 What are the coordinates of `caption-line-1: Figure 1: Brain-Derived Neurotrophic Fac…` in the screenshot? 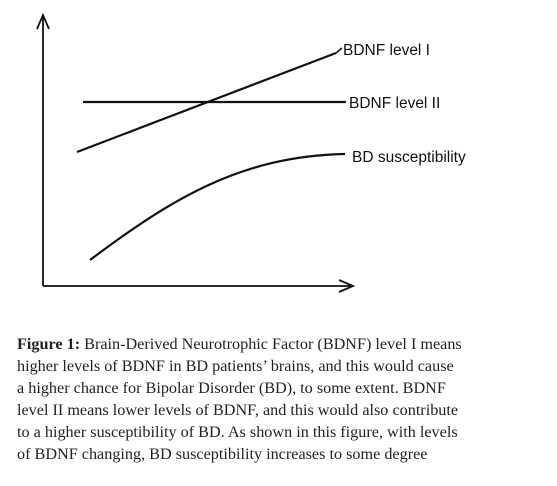 It's located at (285, 344).